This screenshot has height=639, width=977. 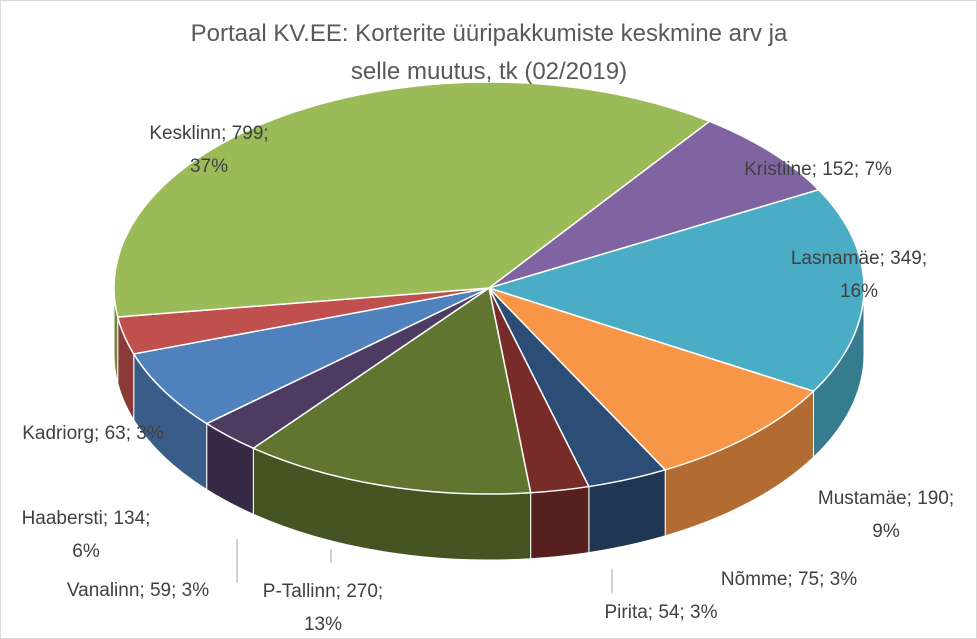 What do you see at coordinates (651, 379) in the screenshot?
I see `pie-slice-mustamae` at bounding box center [651, 379].